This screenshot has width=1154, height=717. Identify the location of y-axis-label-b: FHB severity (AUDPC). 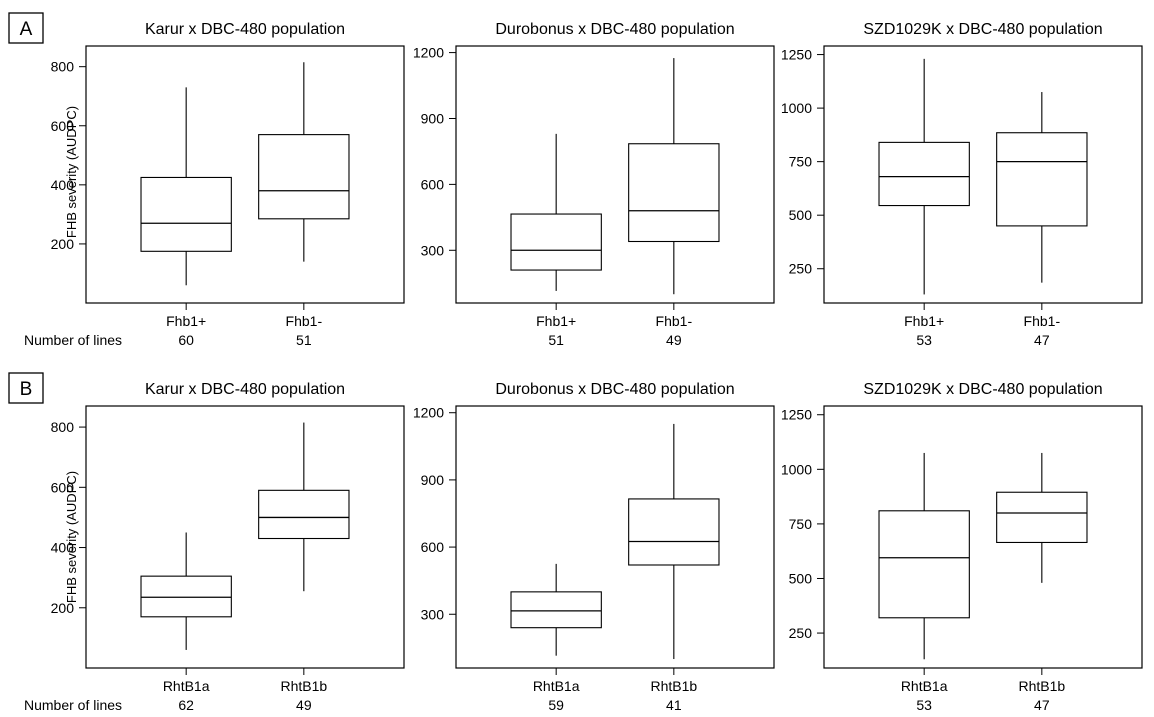
(71, 537).